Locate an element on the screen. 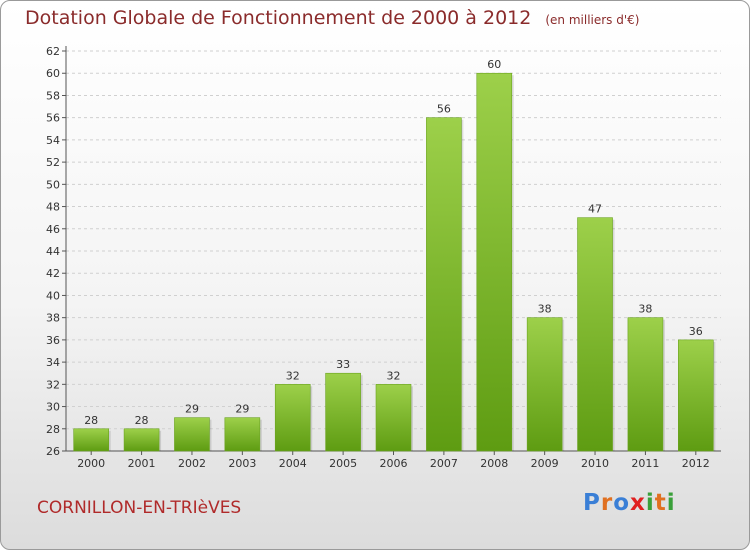 This screenshot has height=550, width=750. y-tick-label: 48 is located at coordinates (53, 207).